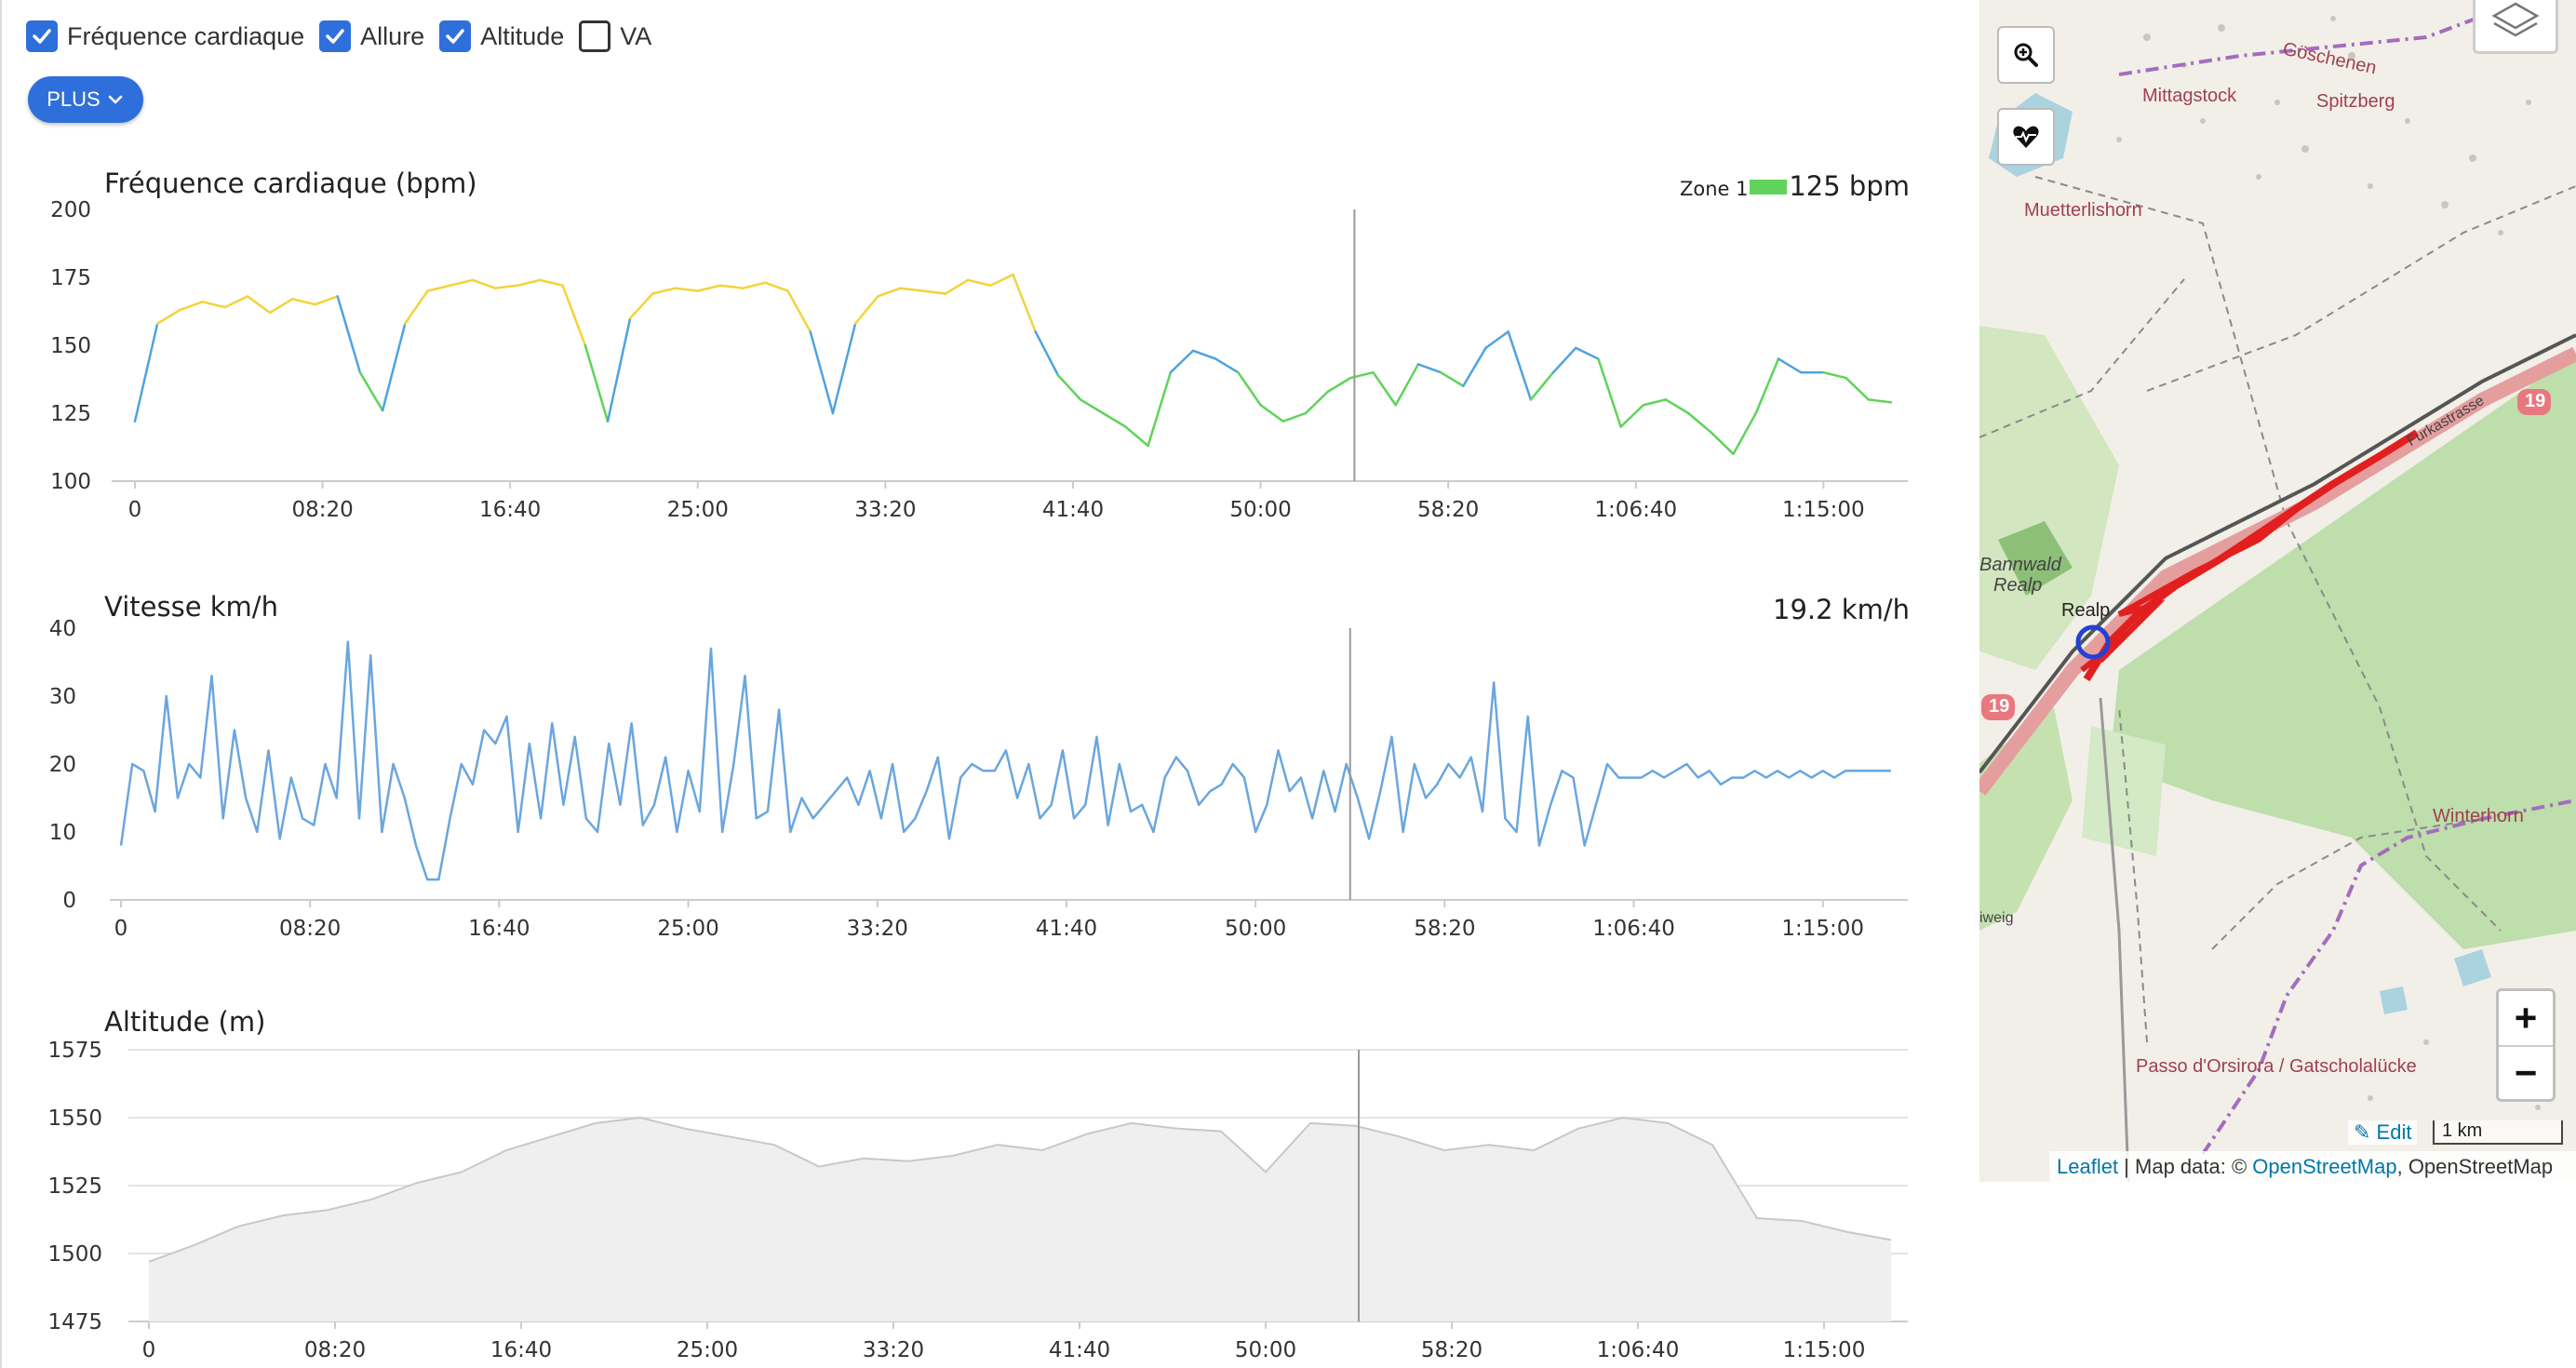 The height and width of the screenshot is (1368, 2576). I want to click on speed-chart-title: Vitesse km/h, so click(191, 607).